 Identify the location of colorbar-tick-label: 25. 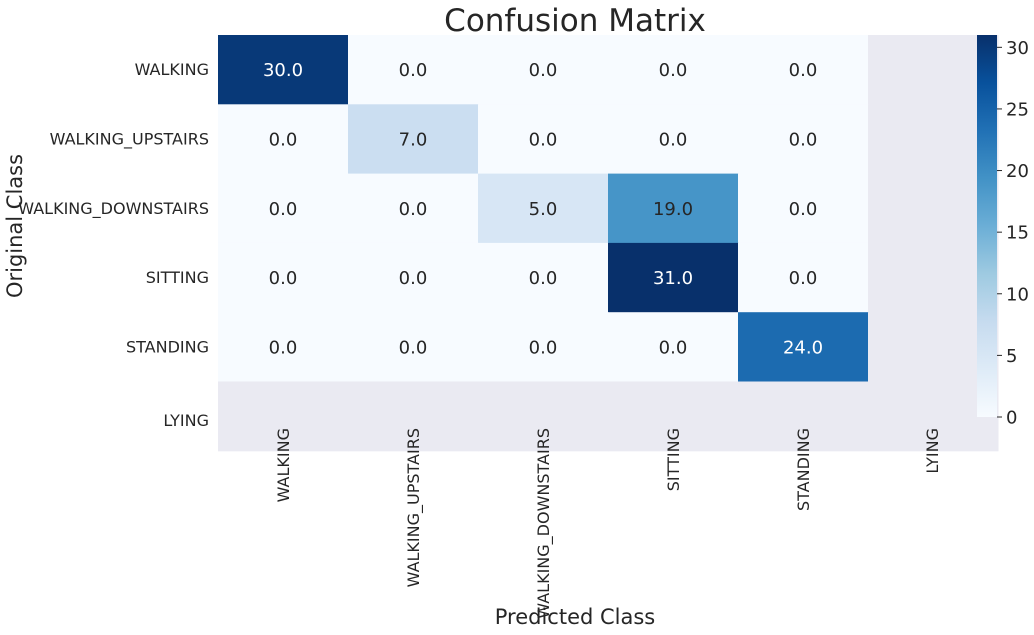
(1017, 109).